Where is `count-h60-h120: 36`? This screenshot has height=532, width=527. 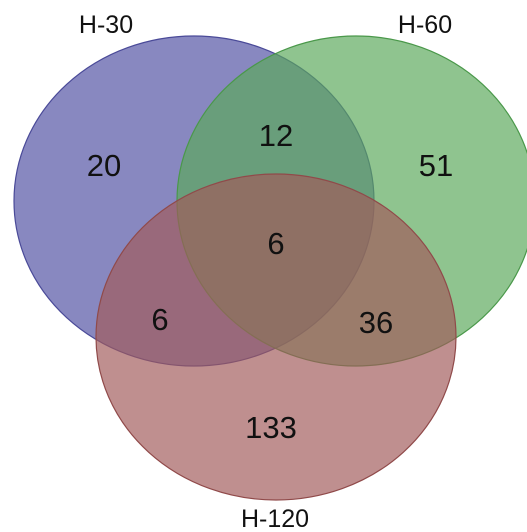
count-h60-h120: 36 is located at coordinates (376, 322).